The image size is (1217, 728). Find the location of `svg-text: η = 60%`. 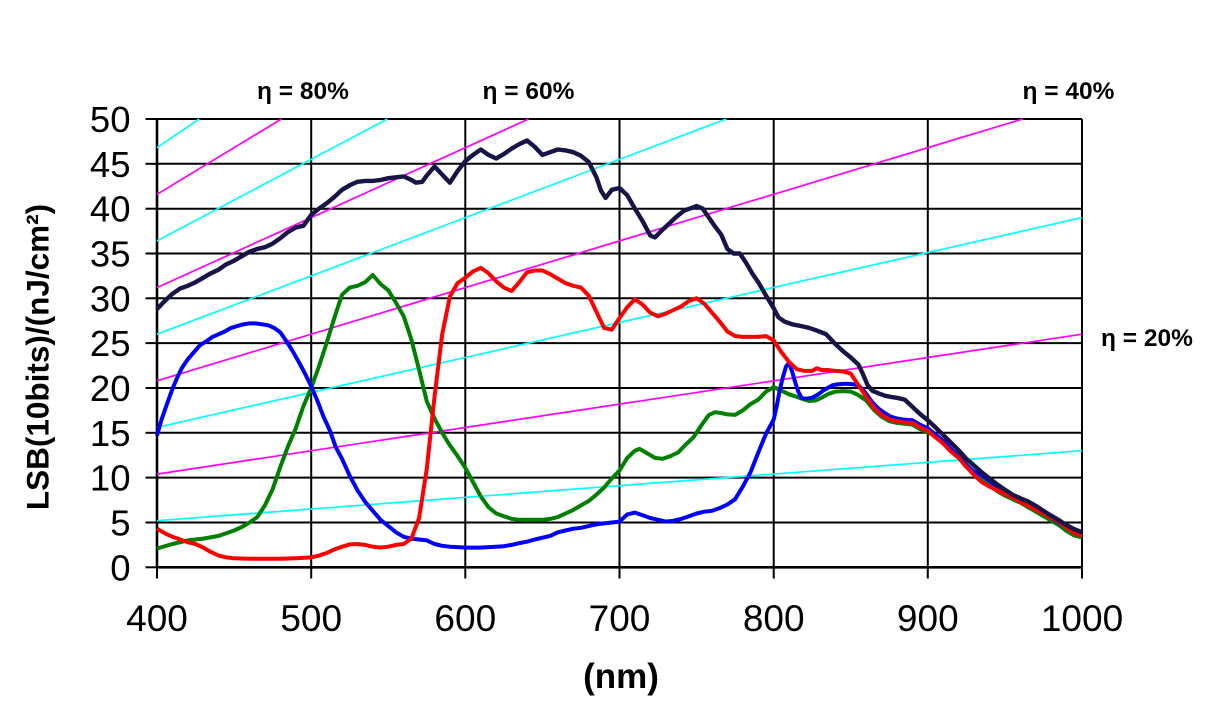

svg-text: η = 60% is located at coordinates (529, 91).